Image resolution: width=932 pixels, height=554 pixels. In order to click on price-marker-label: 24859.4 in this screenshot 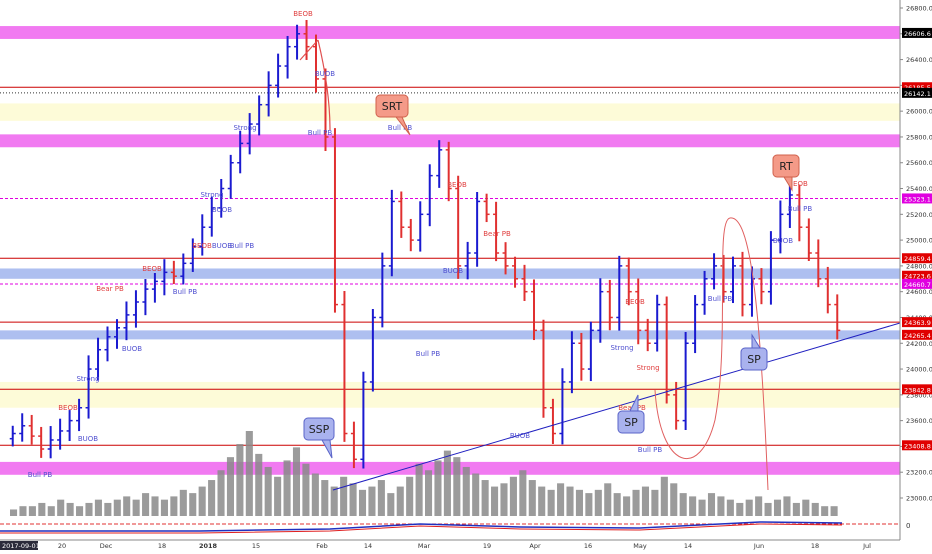, I will do `click(917, 259)`.